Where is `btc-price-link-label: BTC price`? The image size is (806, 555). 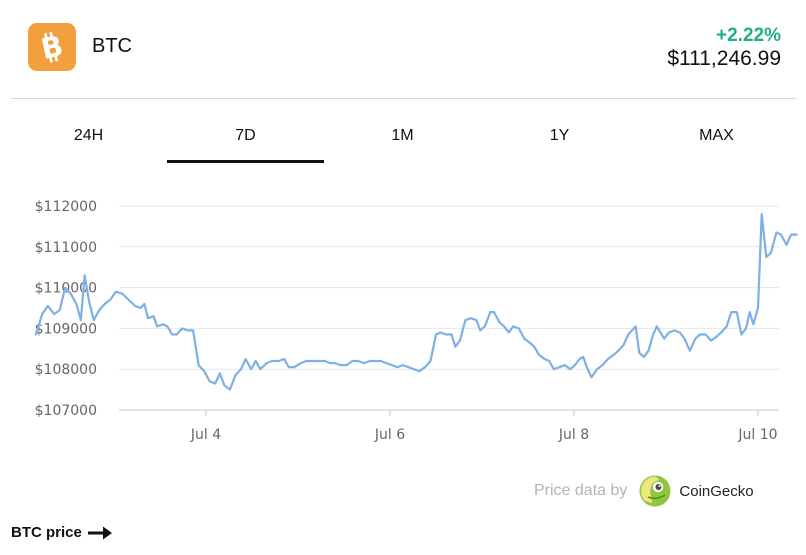
btc-price-link-label: BTC price is located at coordinates (46, 532).